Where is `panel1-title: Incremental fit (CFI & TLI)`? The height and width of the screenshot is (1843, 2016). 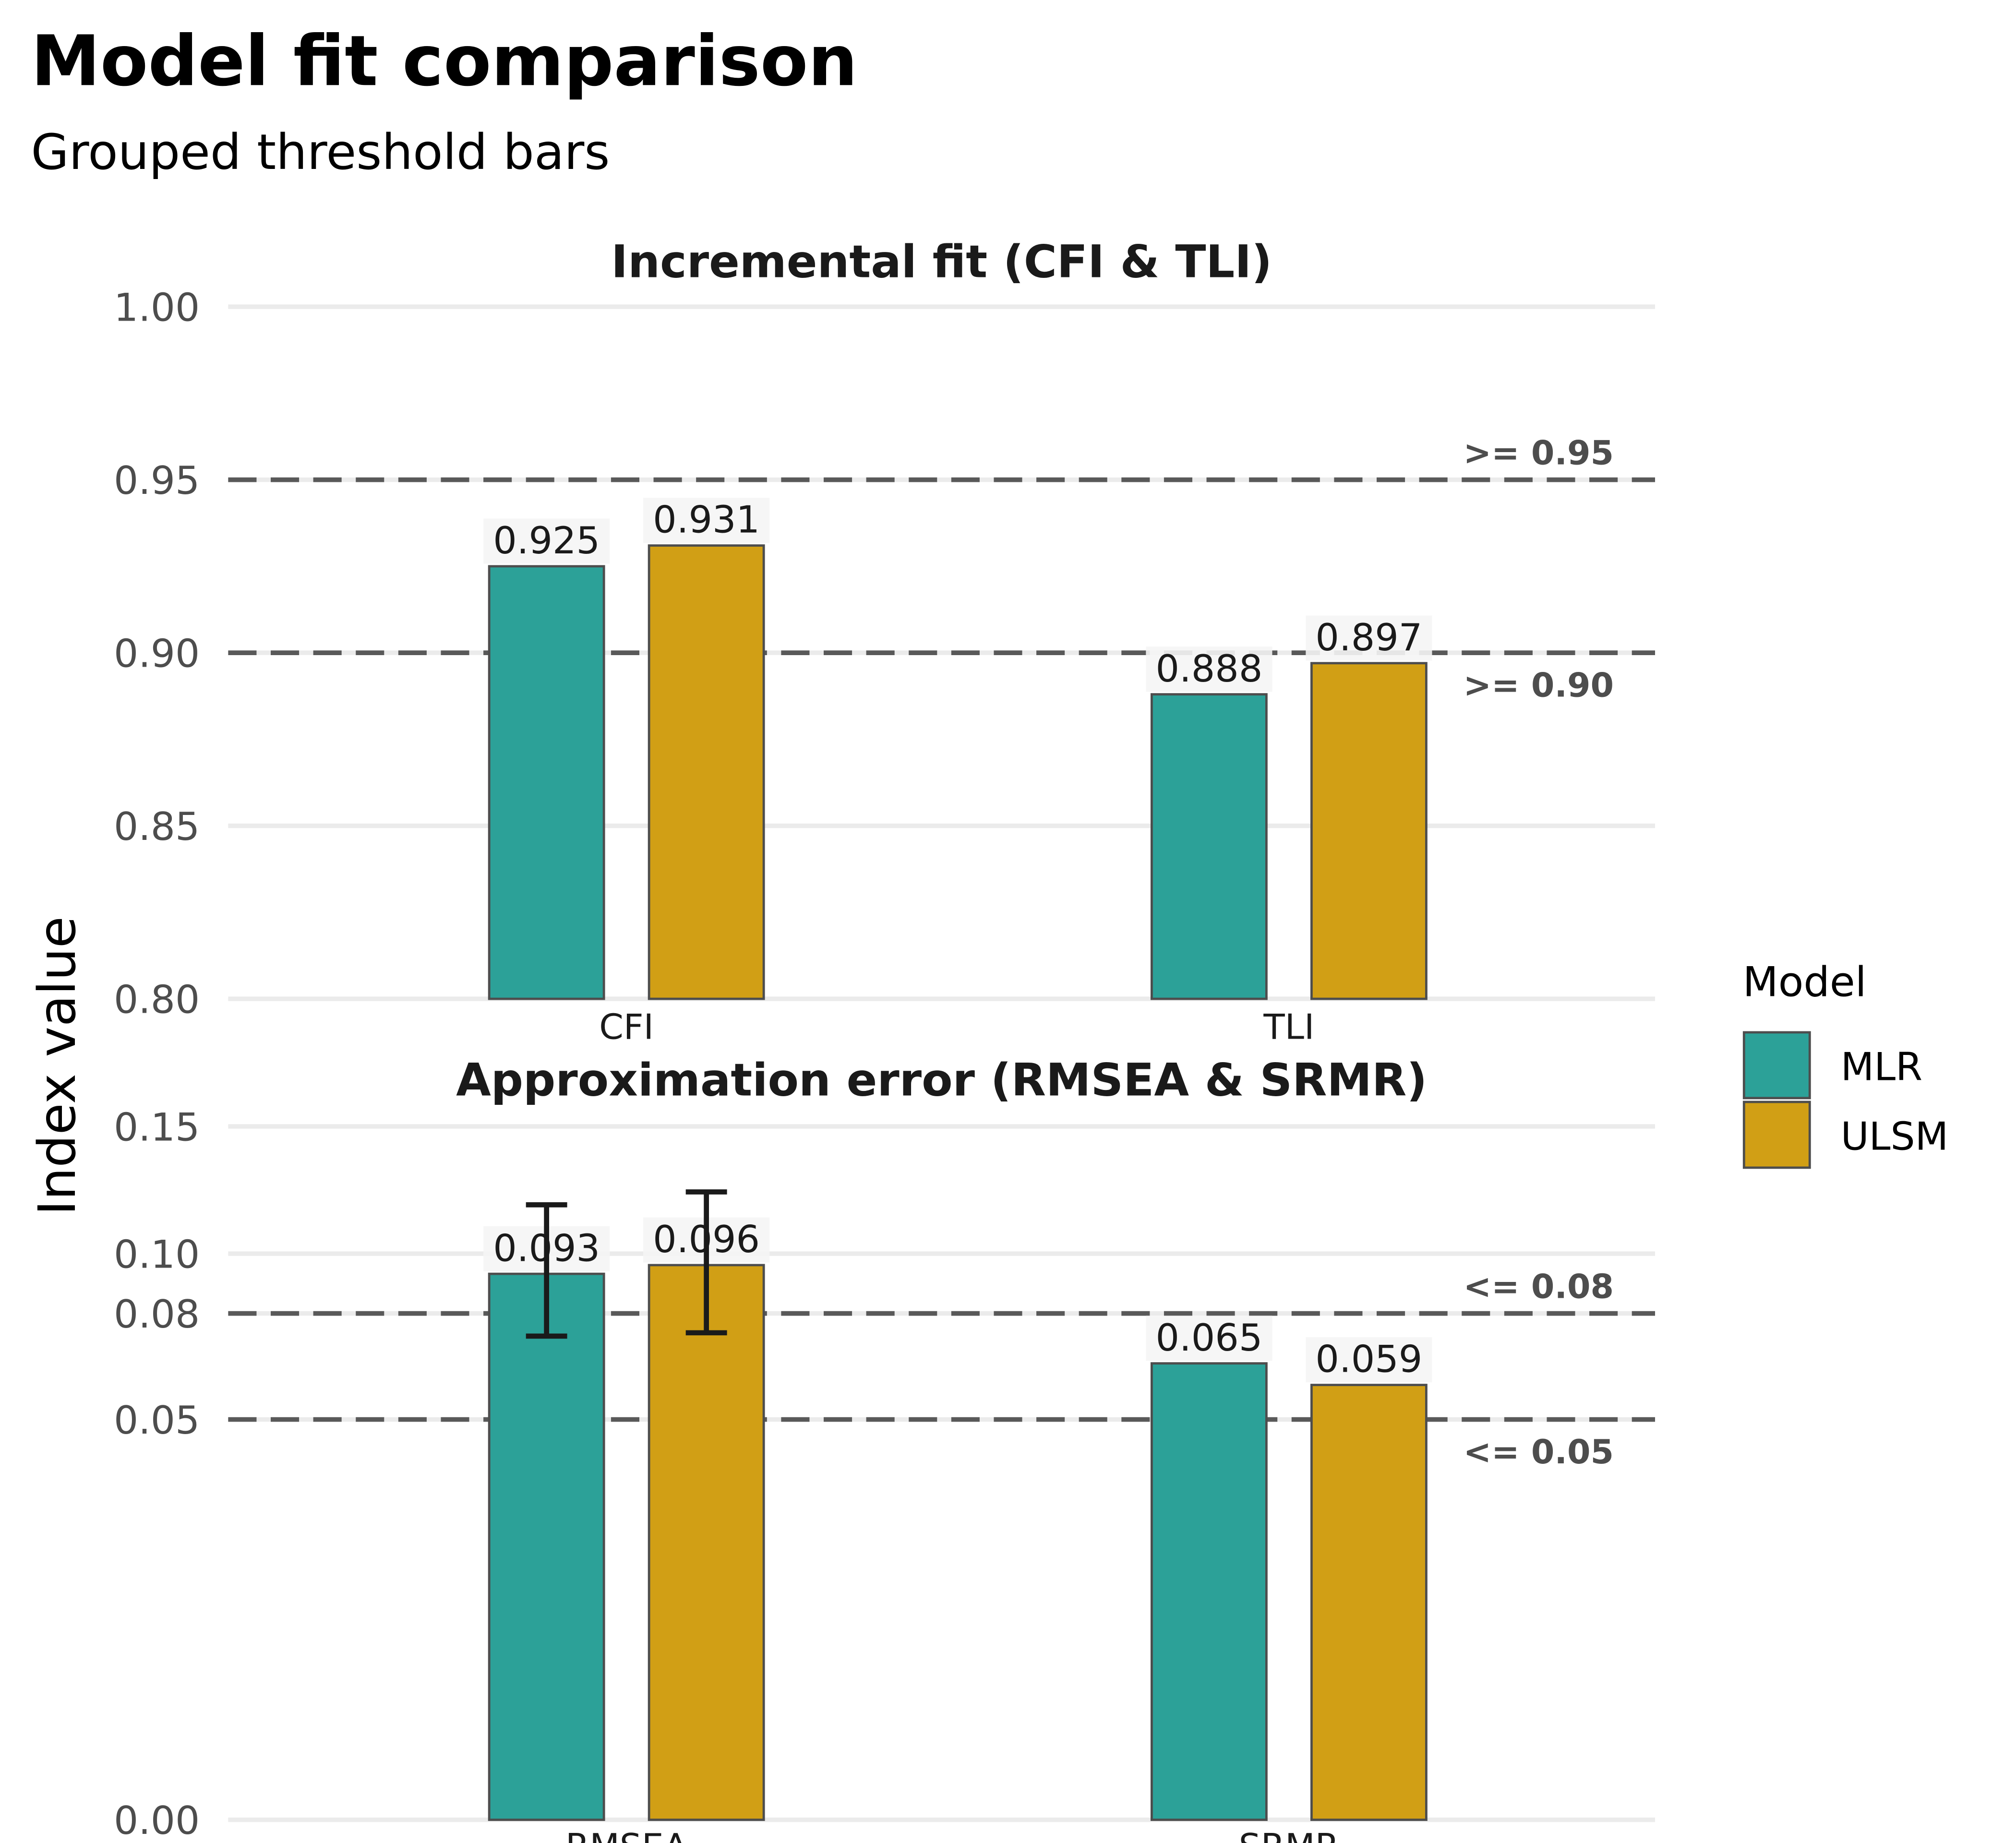 panel1-title: Incremental fit (CFI & TLI) is located at coordinates (941, 262).